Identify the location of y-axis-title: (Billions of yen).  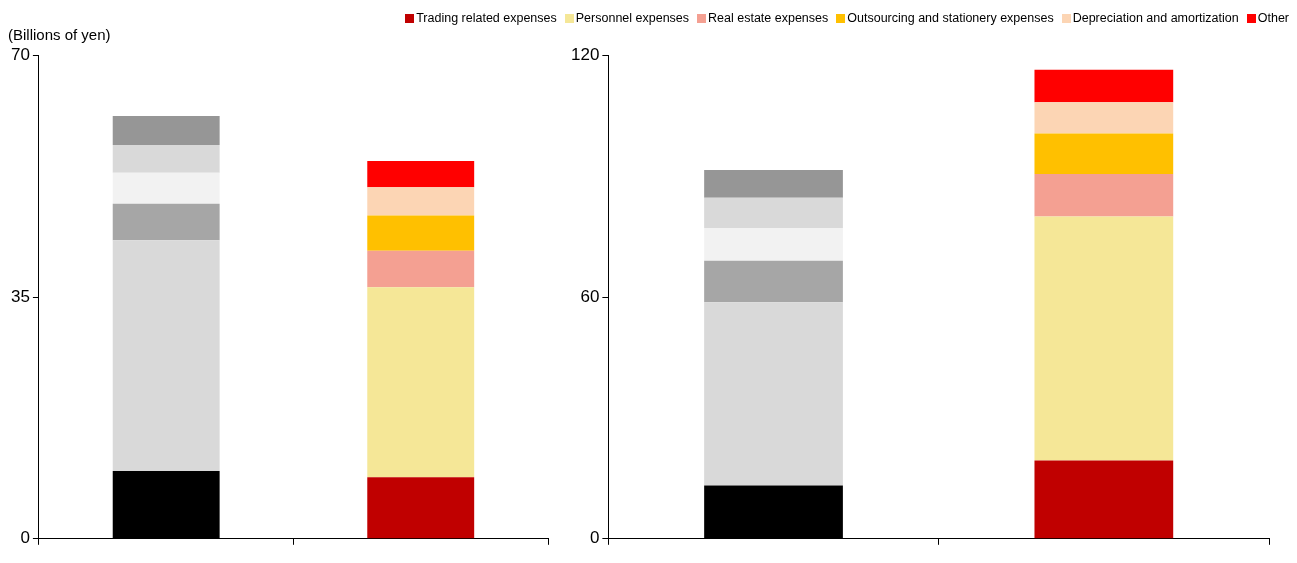
(59, 34).